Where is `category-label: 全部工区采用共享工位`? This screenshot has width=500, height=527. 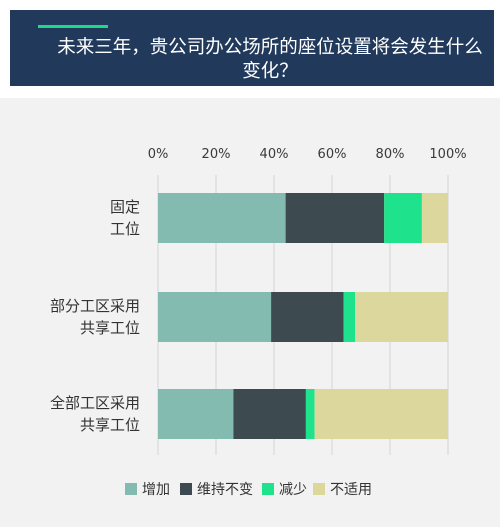 category-label: 全部工区采用共享工位 is located at coordinates (95, 414).